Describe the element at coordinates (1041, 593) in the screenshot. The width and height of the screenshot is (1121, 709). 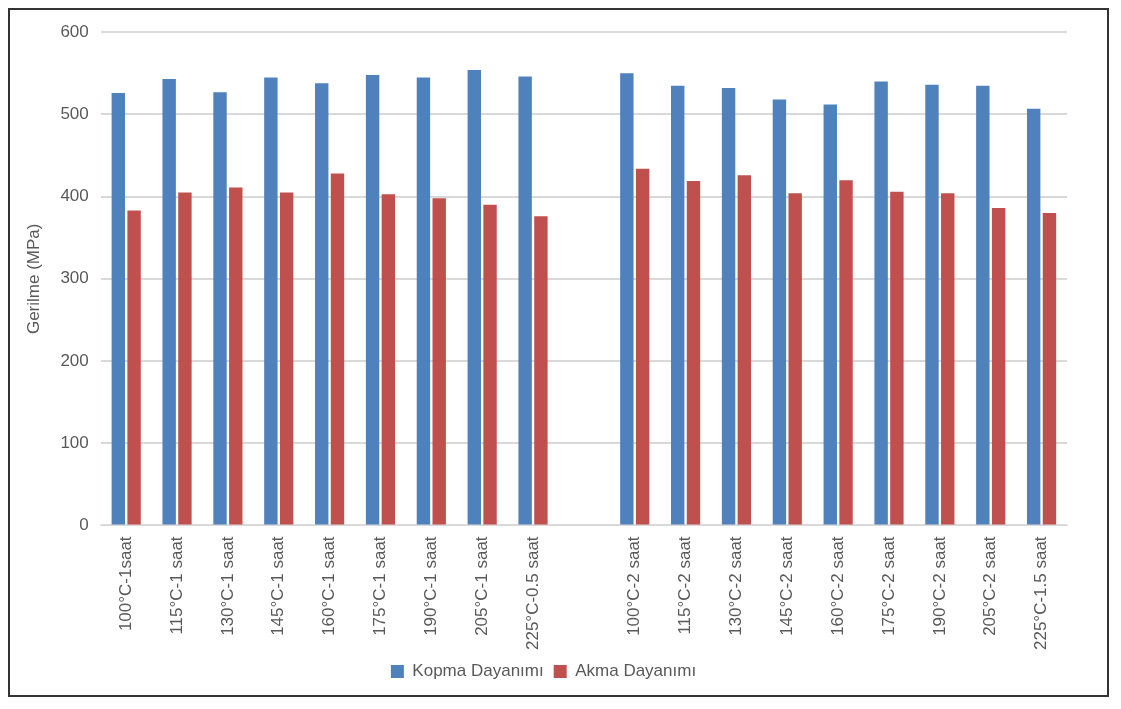
I see `x-tick-label: 225°C-1.5 saat` at that location.